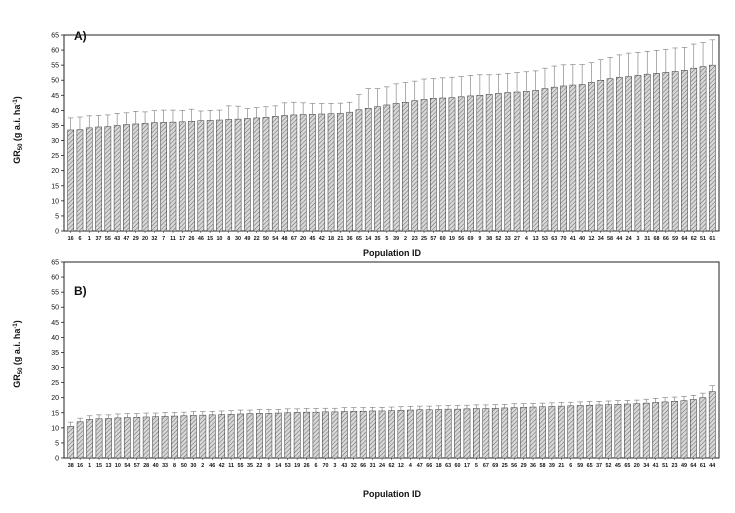 Image resolution: width=735 pixels, height=513 pixels. What do you see at coordinates (570, 466) in the screenshot?
I see `panel-b-x-tick-label: 6` at bounding box center [570, 466].